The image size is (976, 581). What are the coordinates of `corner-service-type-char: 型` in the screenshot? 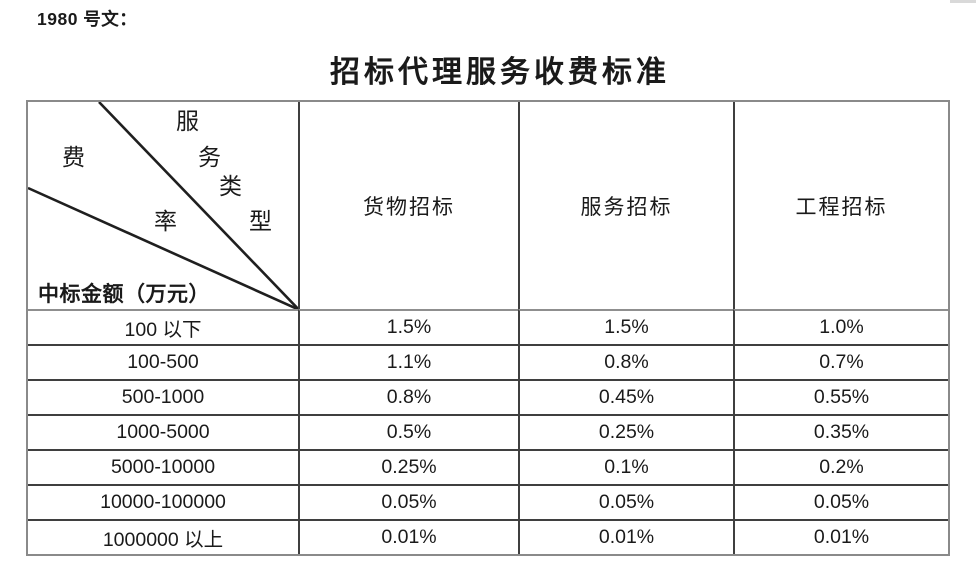 It's located at (260, 221).